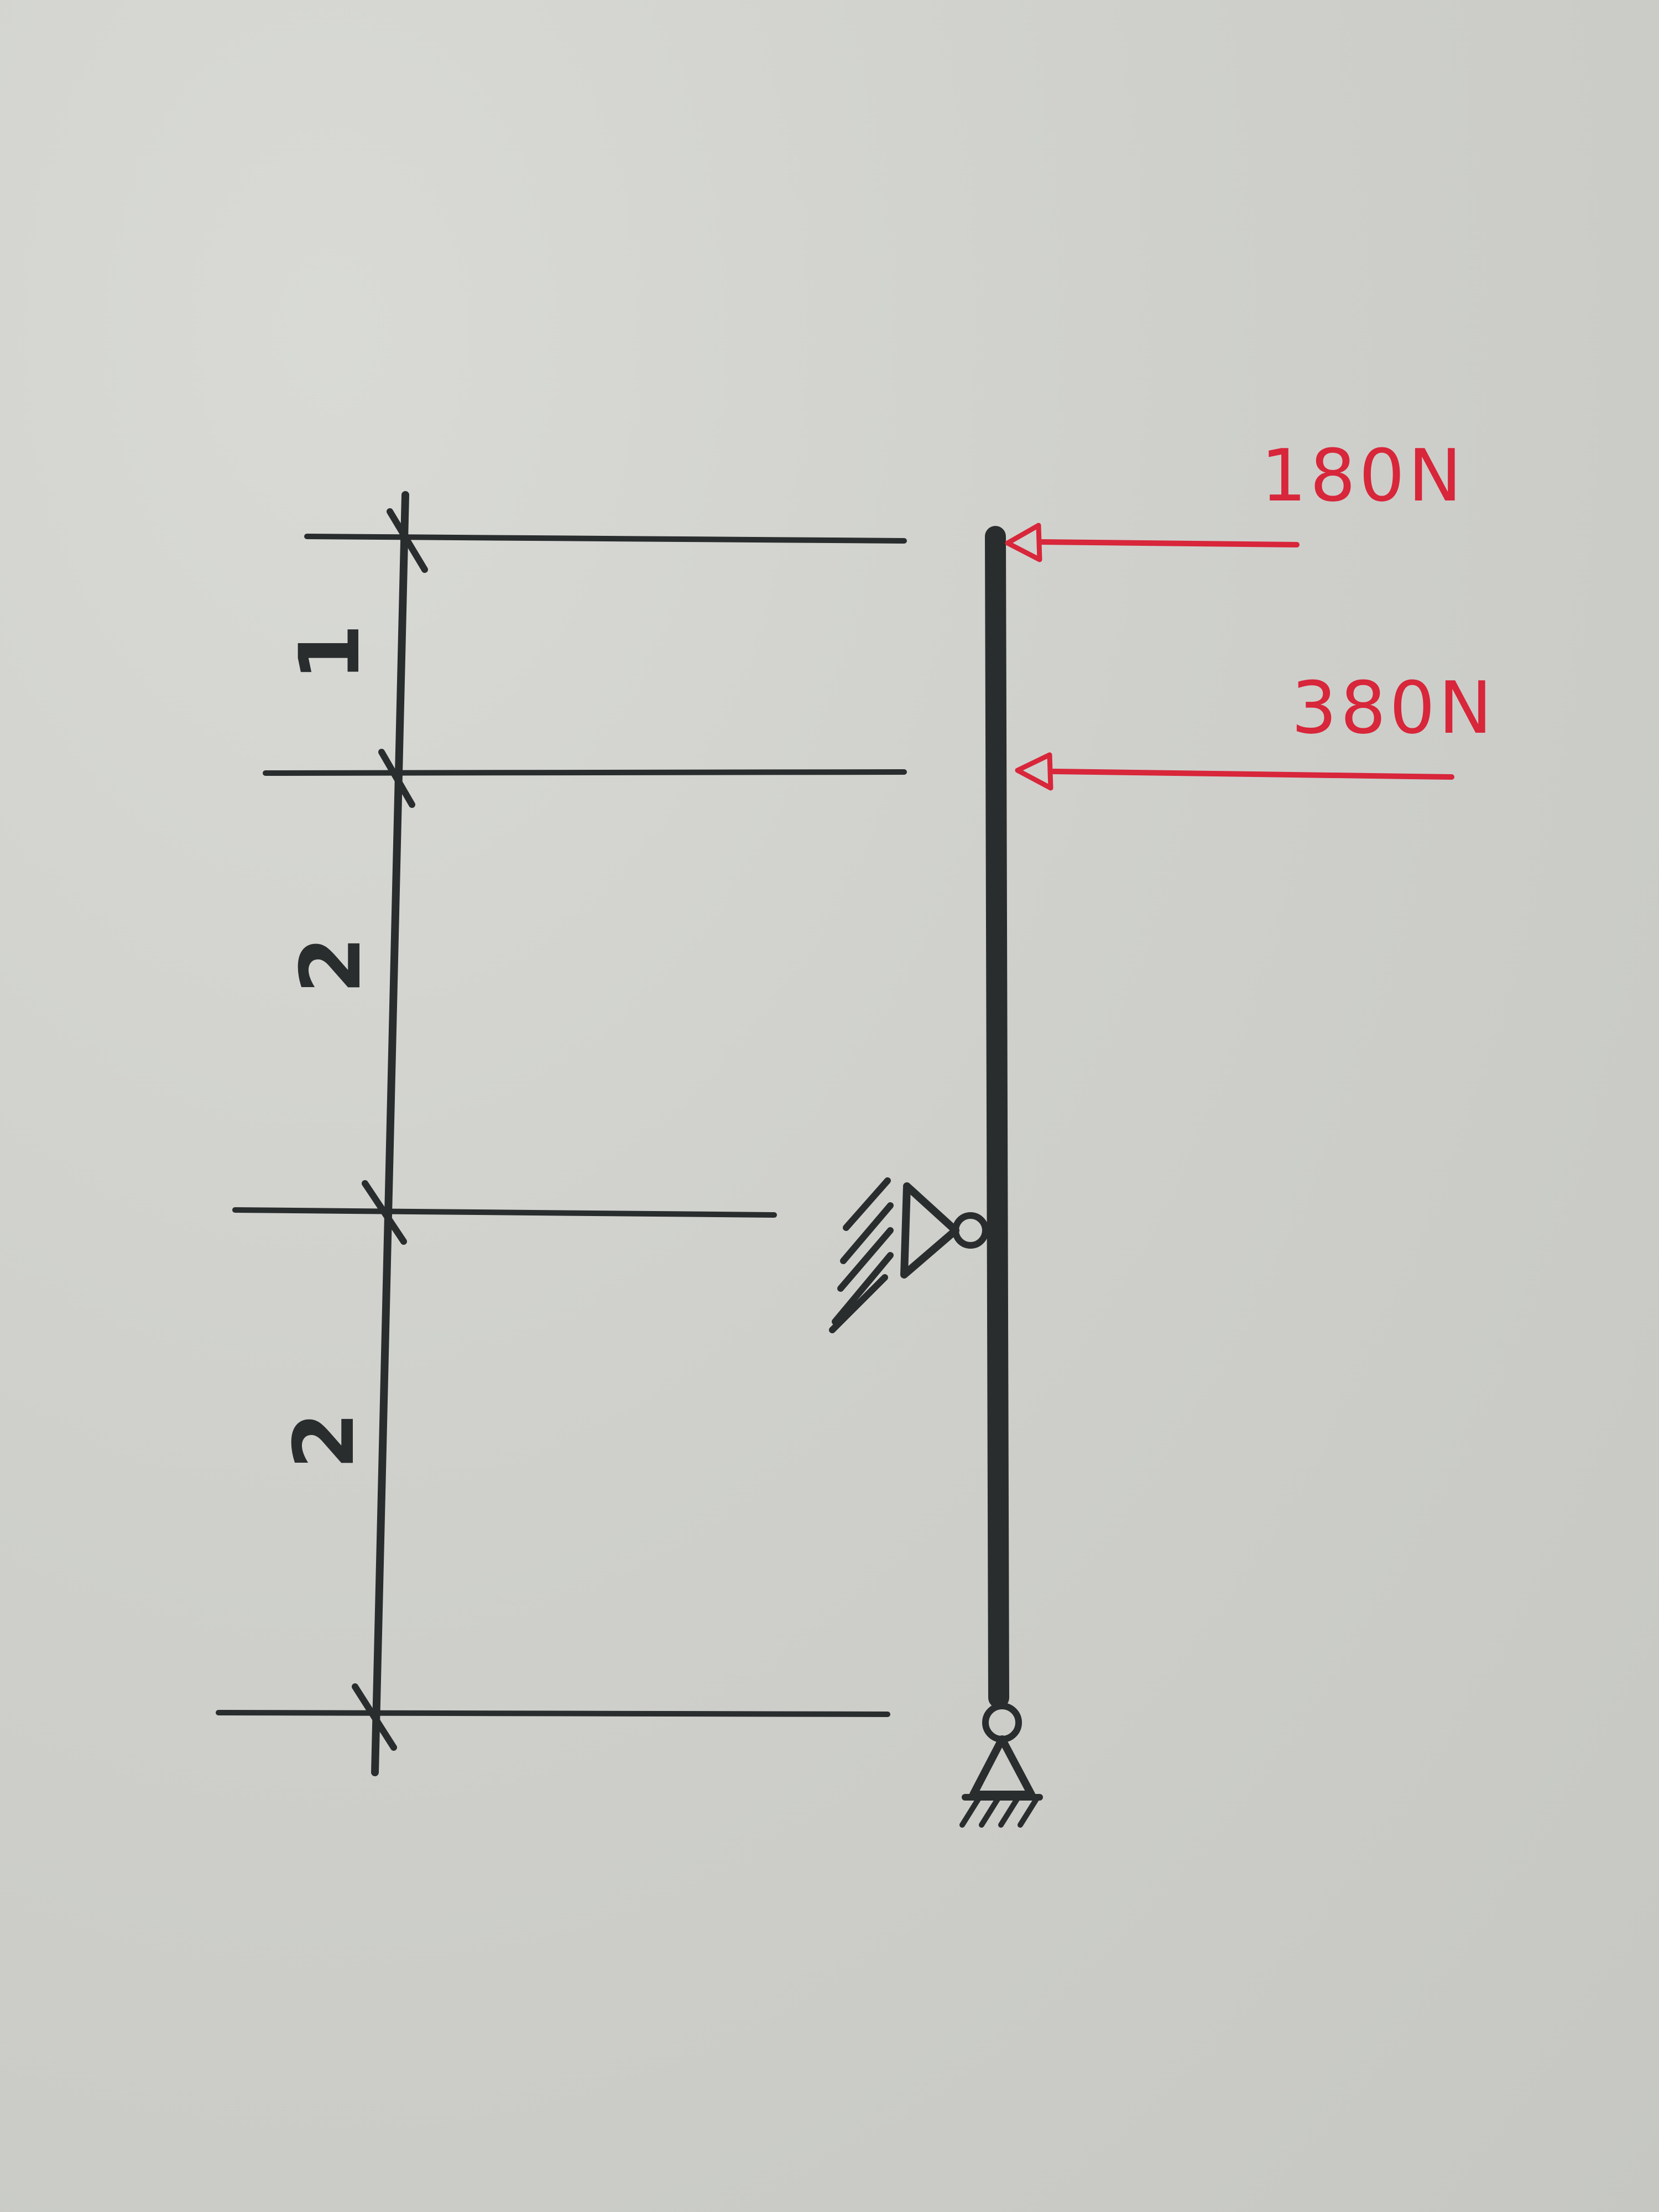 The width and height of the screenshot is (1659, 2212). What do you see at coordinates (553, 1713) in the screenshot?
I see `extension-line-bottom` at bounding box center [553, 1713].